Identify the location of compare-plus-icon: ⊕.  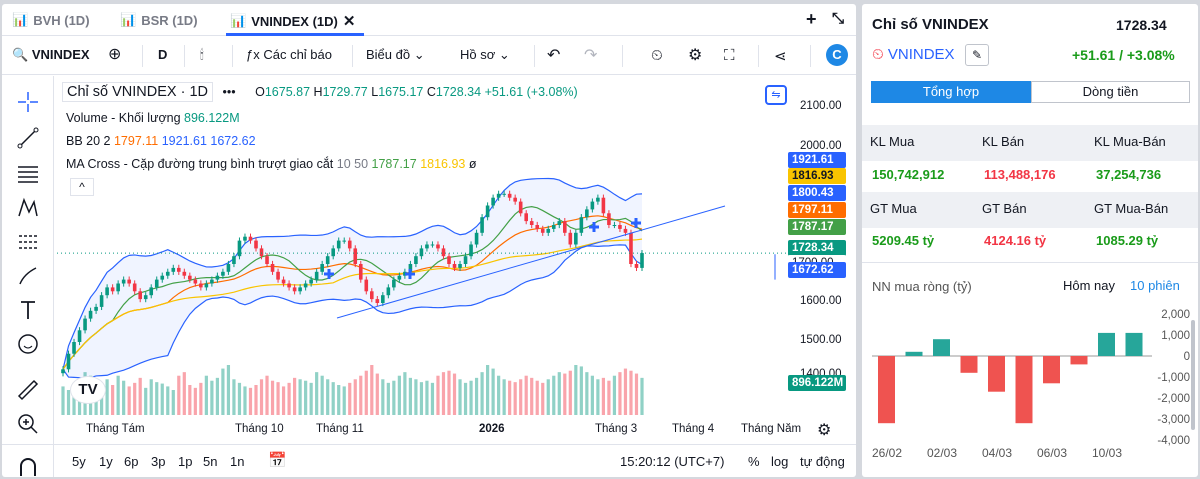
(115, 54).